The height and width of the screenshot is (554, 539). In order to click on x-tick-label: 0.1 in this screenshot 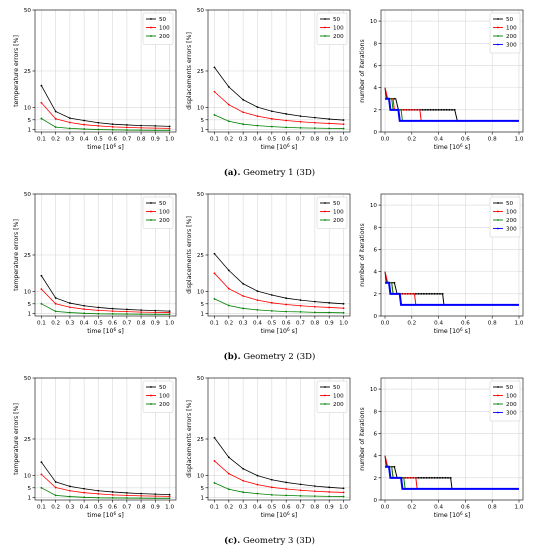, I will do `click(41, 324)`.